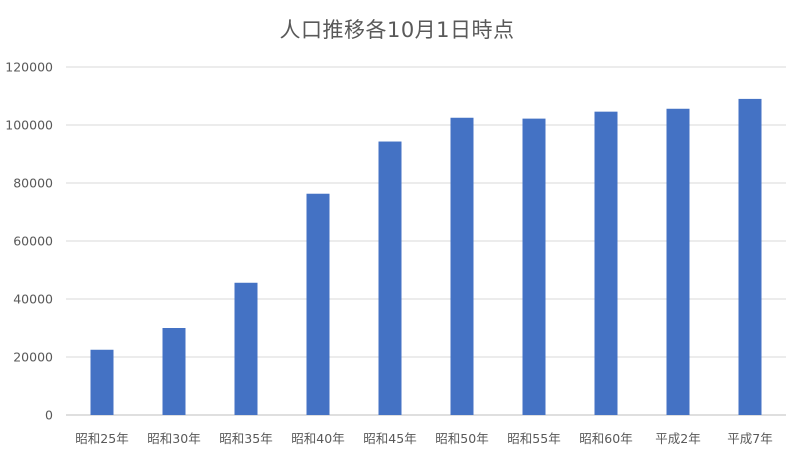 The height and width of the screenshot is (452, 794). Describe the element at coordinates (533, 438) in the screenshot. I see `x-tick-label: 昭和55年` at that location.